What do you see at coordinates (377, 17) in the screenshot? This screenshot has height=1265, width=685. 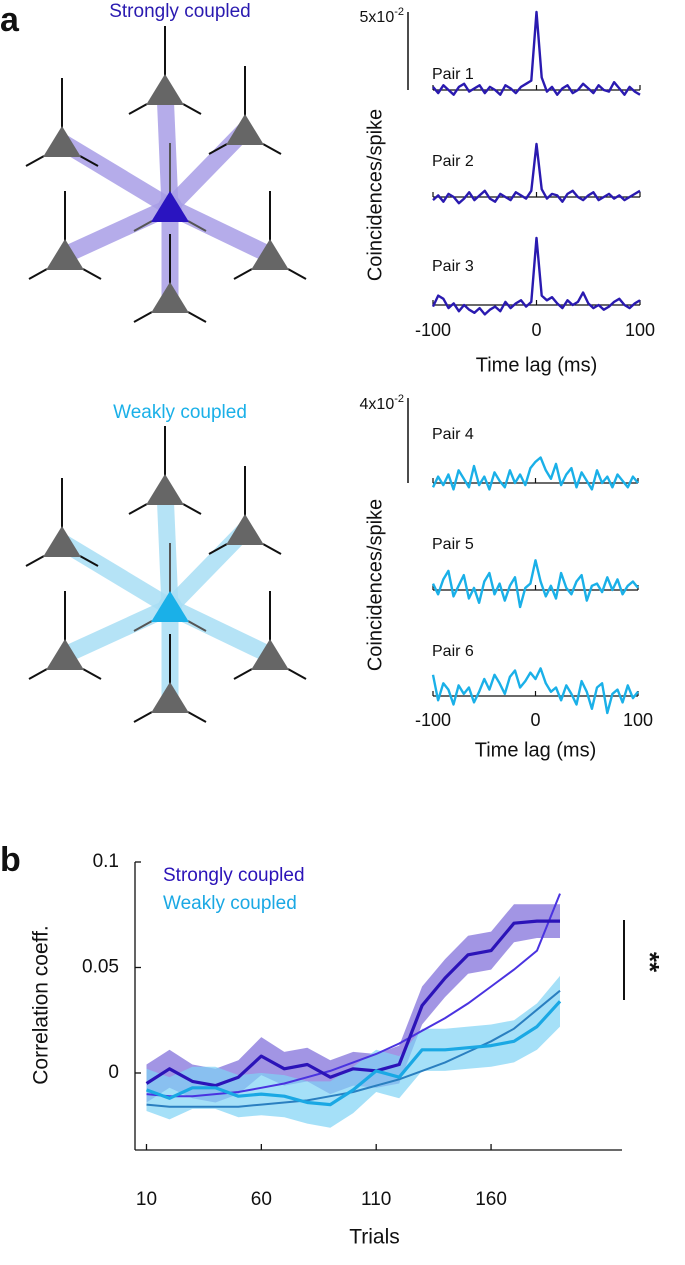 I see `scale-bar-base: 5x10` at bounding box center [377, 17].